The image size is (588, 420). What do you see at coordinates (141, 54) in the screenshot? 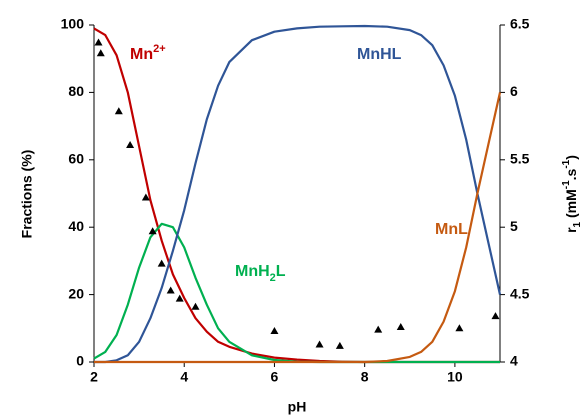
I see `annotation-part: Mn` at bounding box center [141, 54].